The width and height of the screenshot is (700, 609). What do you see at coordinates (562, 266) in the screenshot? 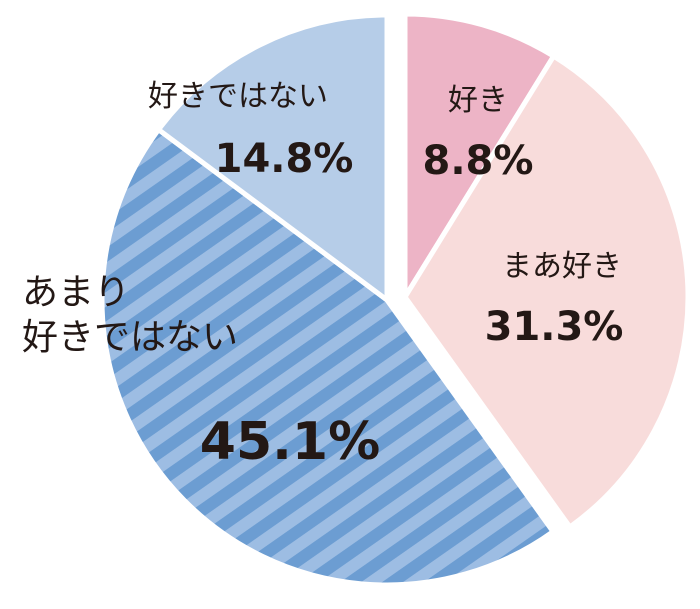
I see `slice-label: まあ好き` at bounding box center [562, 266].